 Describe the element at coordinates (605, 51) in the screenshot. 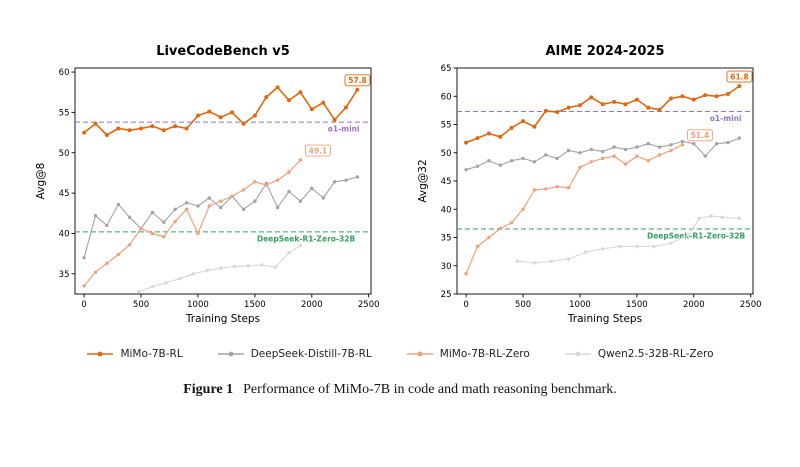

I see `chart-title: AIME 2024-2025` at that location.